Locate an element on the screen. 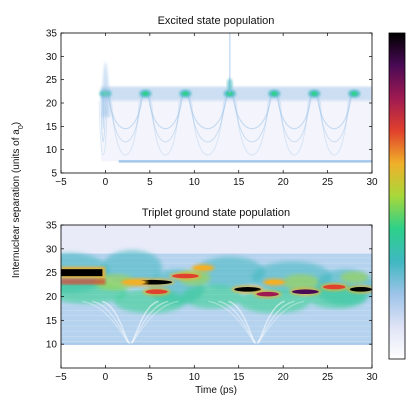 The image size is (415, 415). y-axis-label: Internuclear separation (units of a0) is located at coordinates (18, 200).